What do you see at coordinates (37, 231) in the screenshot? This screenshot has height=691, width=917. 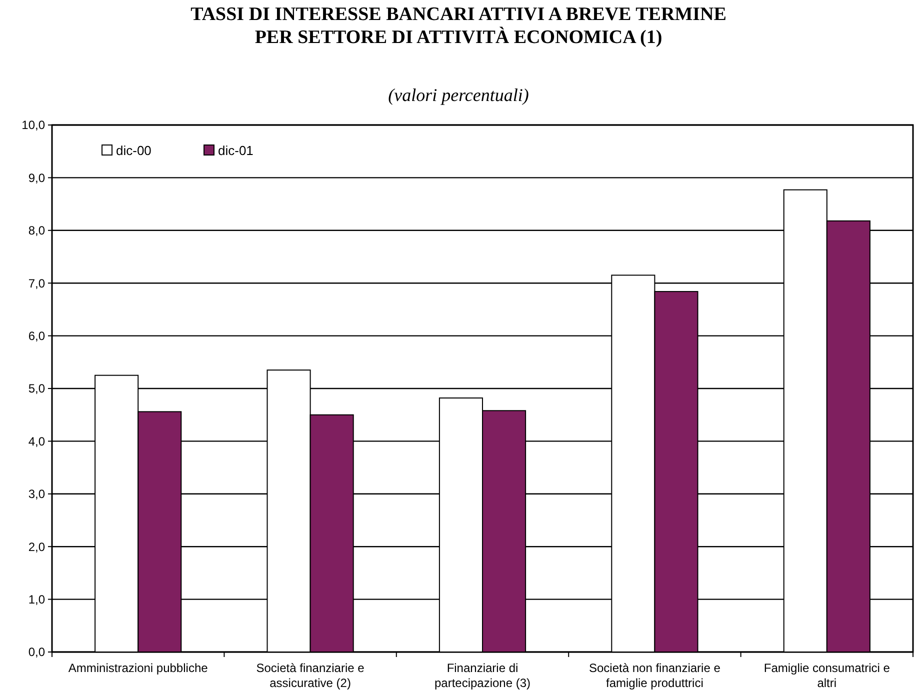 I see `y-tick-label: 8,0` at bounding box center [37, 231].